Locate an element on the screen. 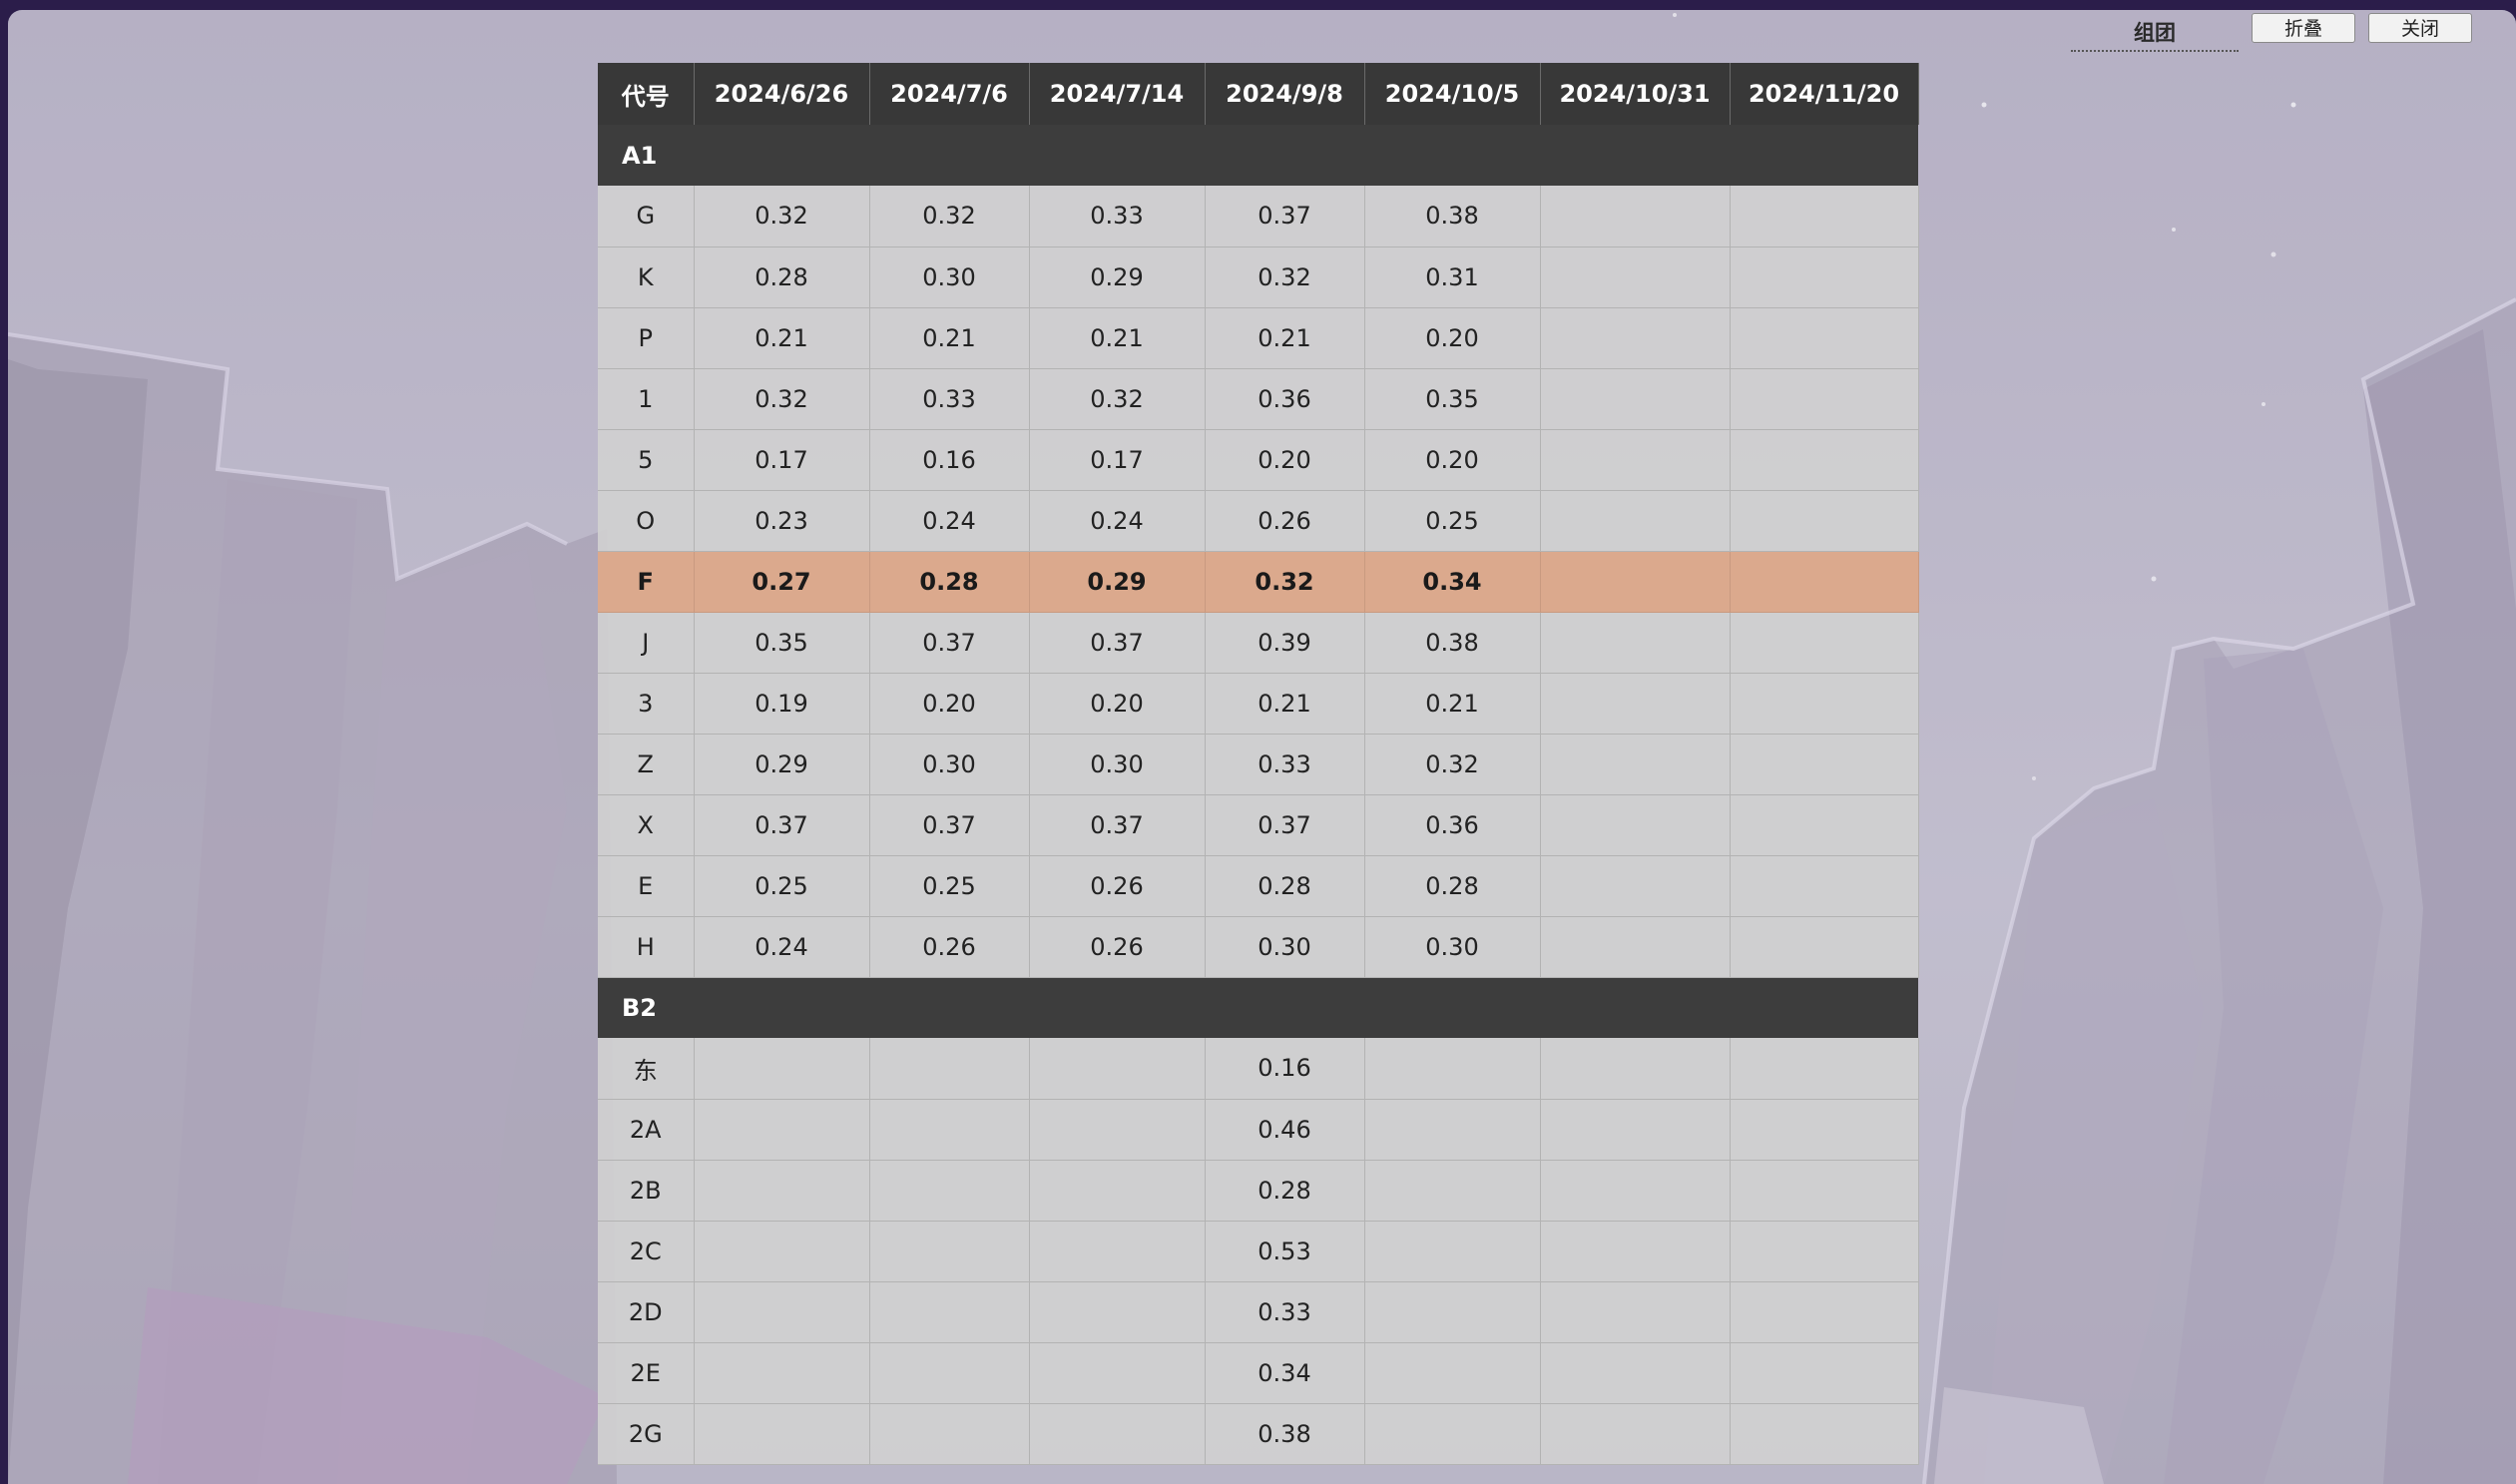 This screenshot has width=2516, height=1484. code-cell: 3 is located at coordinates (646, 704).